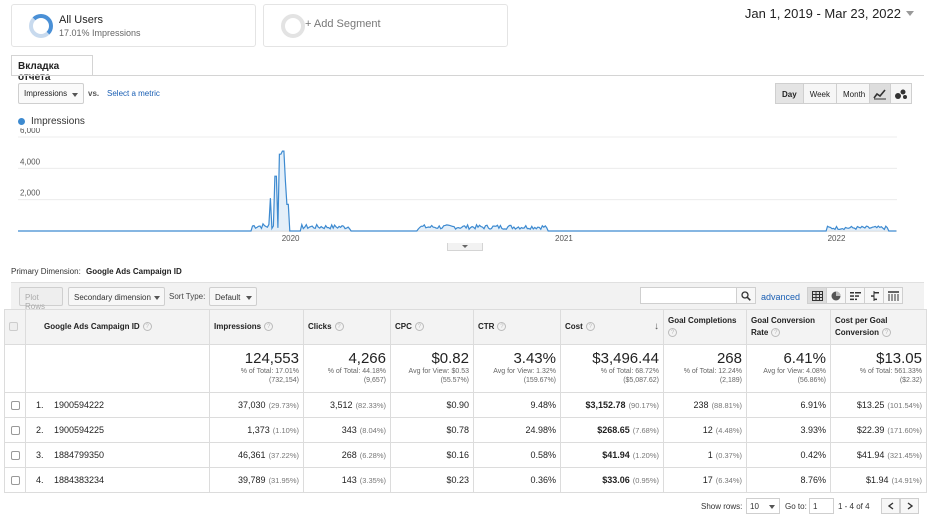 The width and height of the screenshot is (935, 519). What do you see at coordinates (540, 430) in the screenshot?
I see `value: 24.98%` at bounding box center [540, 430].